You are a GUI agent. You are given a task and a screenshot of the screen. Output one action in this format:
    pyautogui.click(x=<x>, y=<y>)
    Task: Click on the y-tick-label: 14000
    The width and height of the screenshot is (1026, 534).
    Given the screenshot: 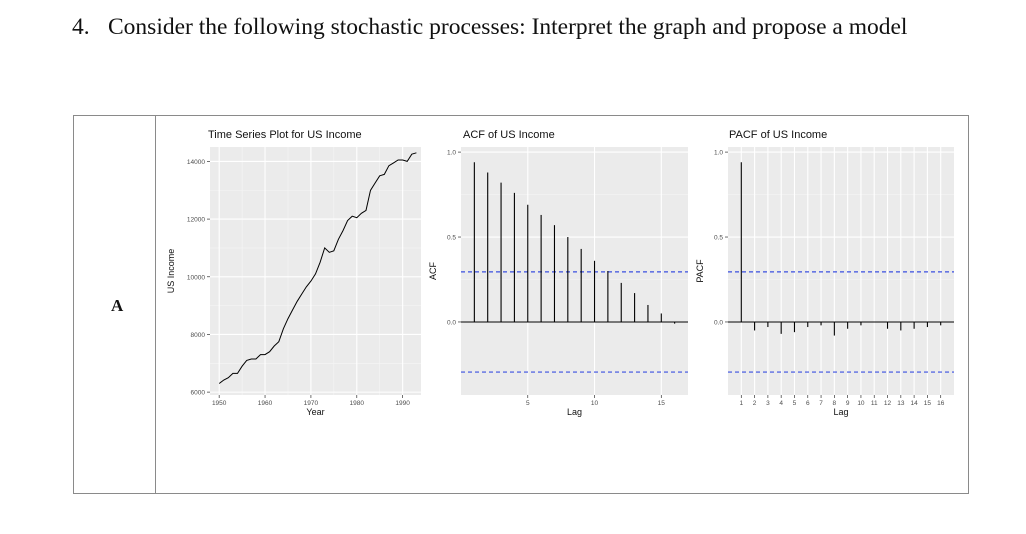 What is the action you would take?
    pyautogui.click(x=196, y=162)
    